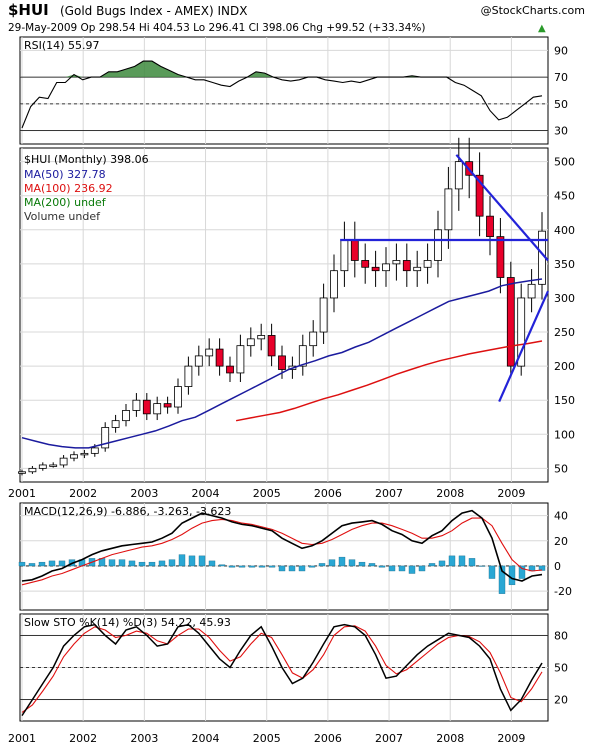  I want to click on y-tick-label: 70, so click(561, 77).